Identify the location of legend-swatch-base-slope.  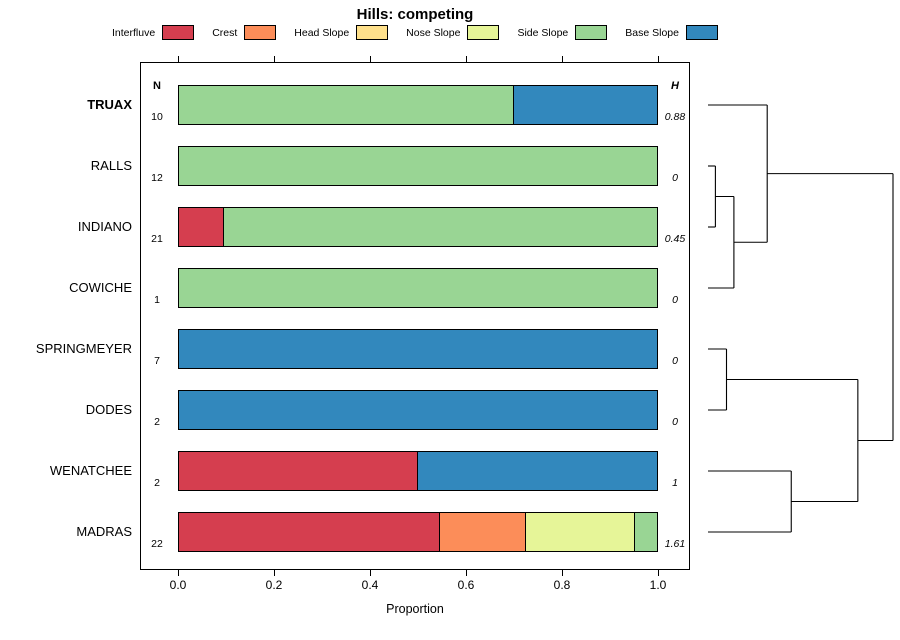
(701, 32).